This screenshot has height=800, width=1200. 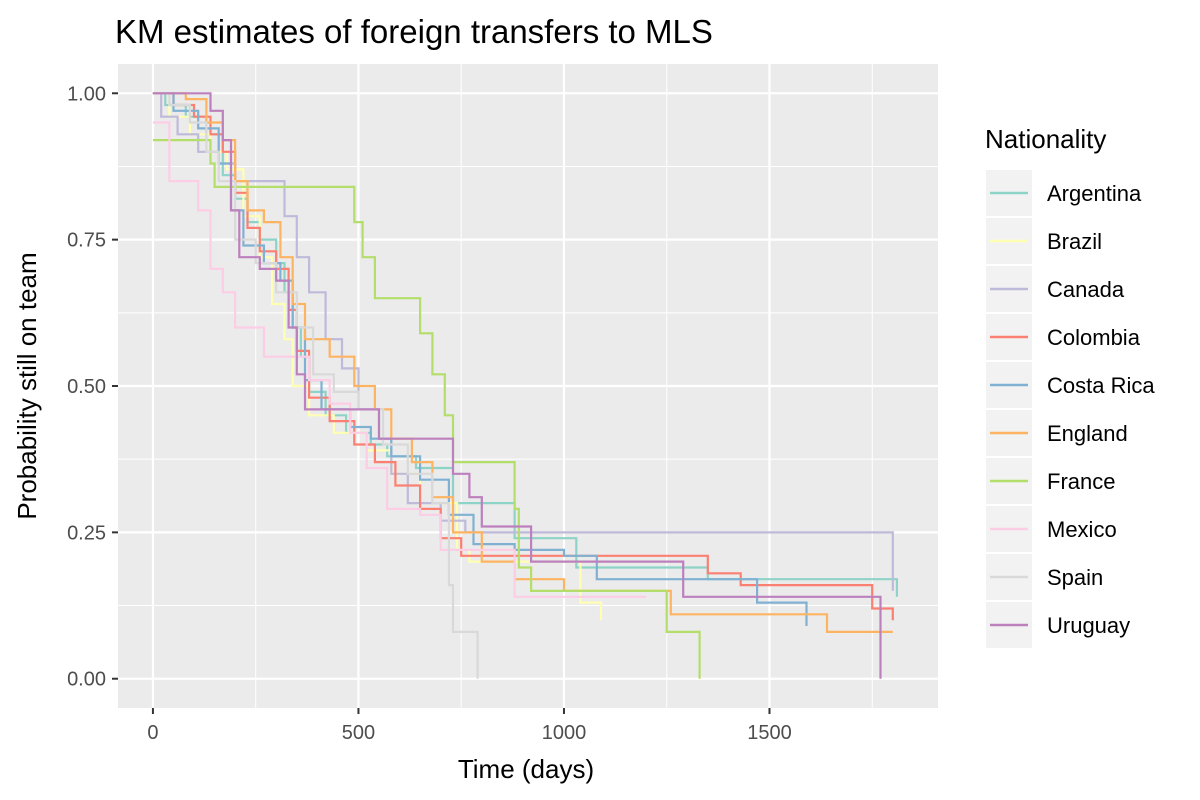 I want to click on legend-label-canada: Canada, so click(x=1086, y=289).